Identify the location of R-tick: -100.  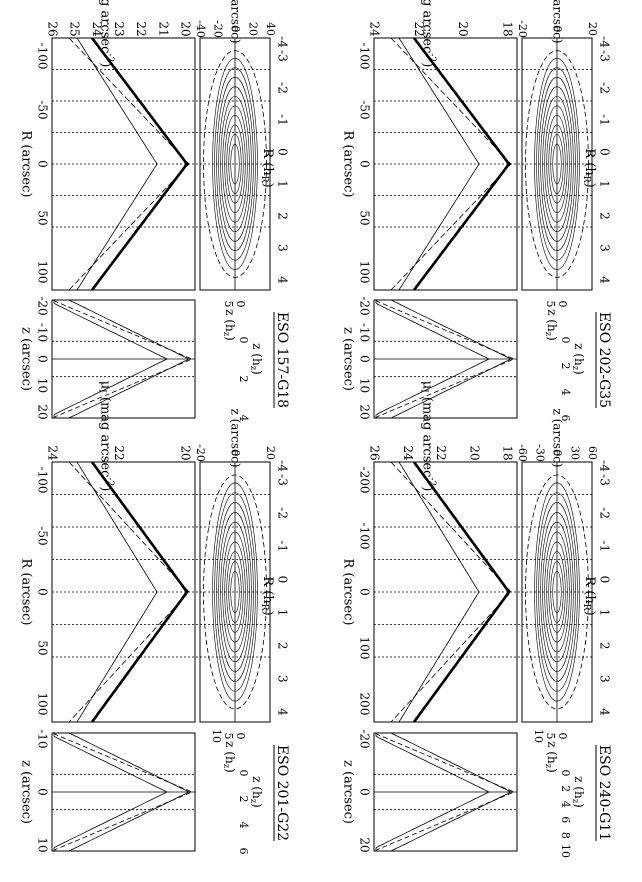
(365, 536).